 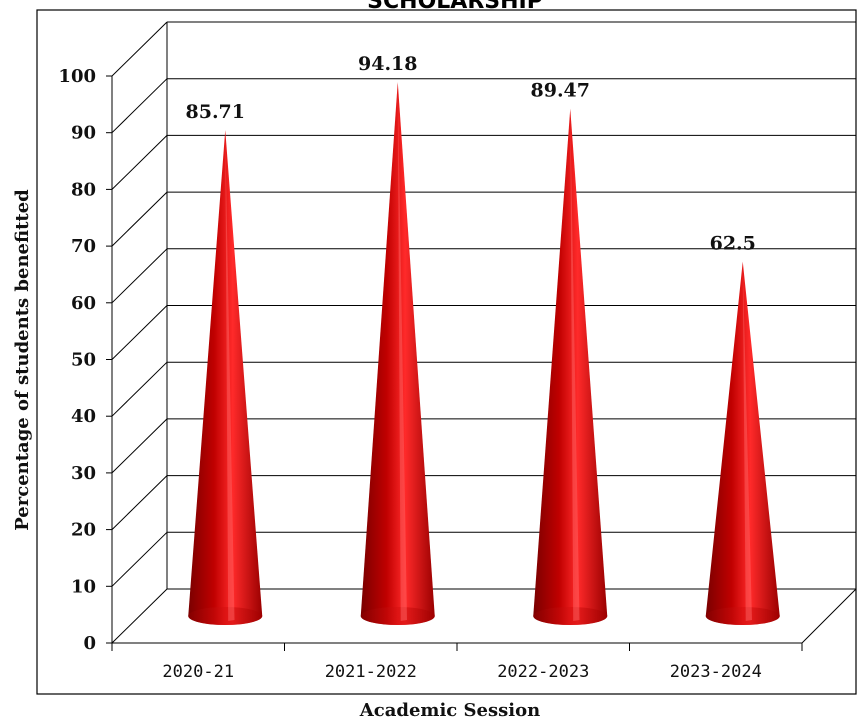 What do you see at coordinates (83, 473) in the screenshot?
I see `y-tick-label: 30` at bounding box center [83, 473].